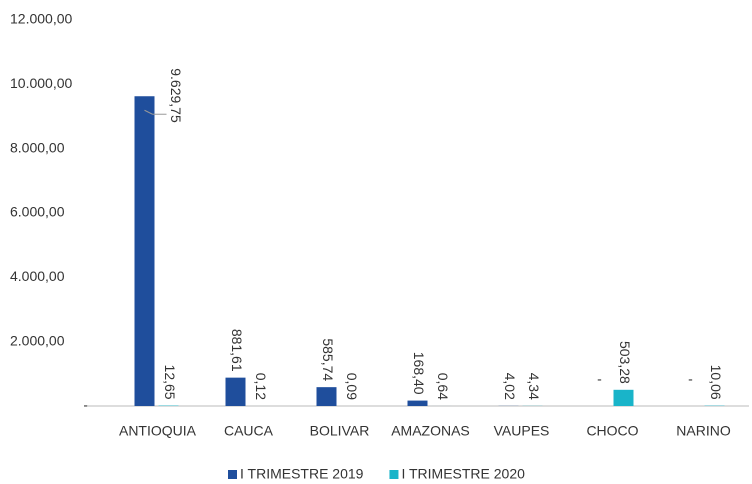  What do you see at coordinates (41, 19) in the screenshot?
I see `y-tick-label: 12.000,00` at bounding box center [41, 19].